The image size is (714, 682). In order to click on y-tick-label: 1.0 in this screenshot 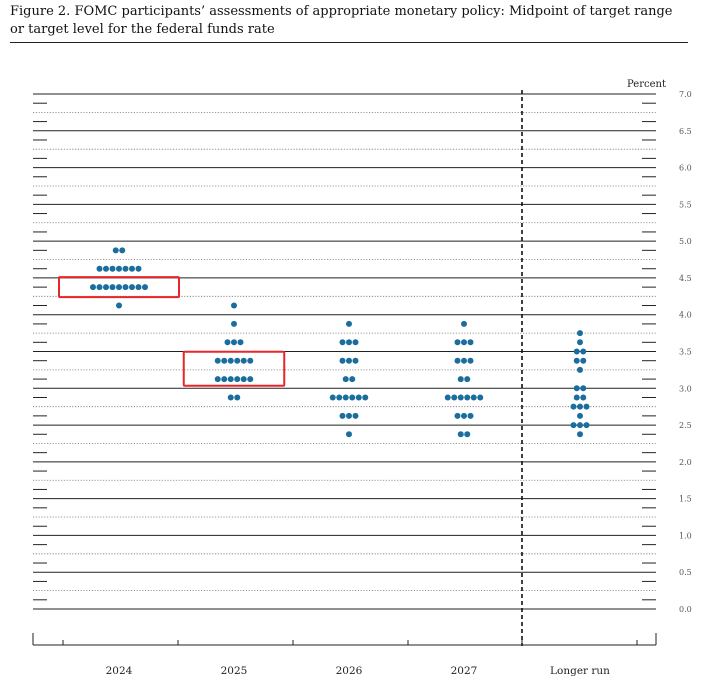, I will do `click(685, 535)`.